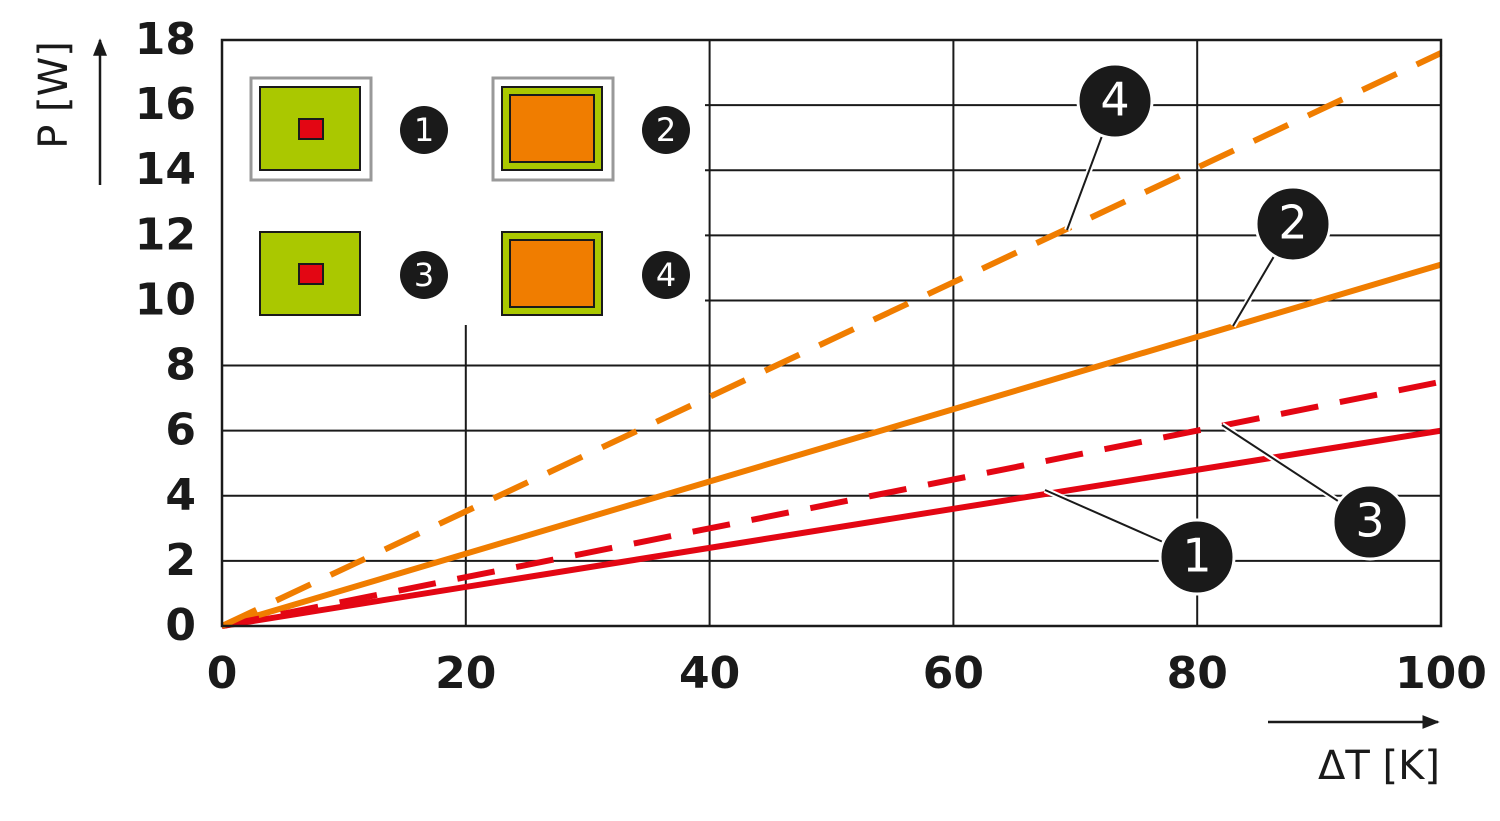  What do you see at coordinates (180, 430) in the screenshot?
I see `y-tick-label: 6` at bounding box center [180, 430].